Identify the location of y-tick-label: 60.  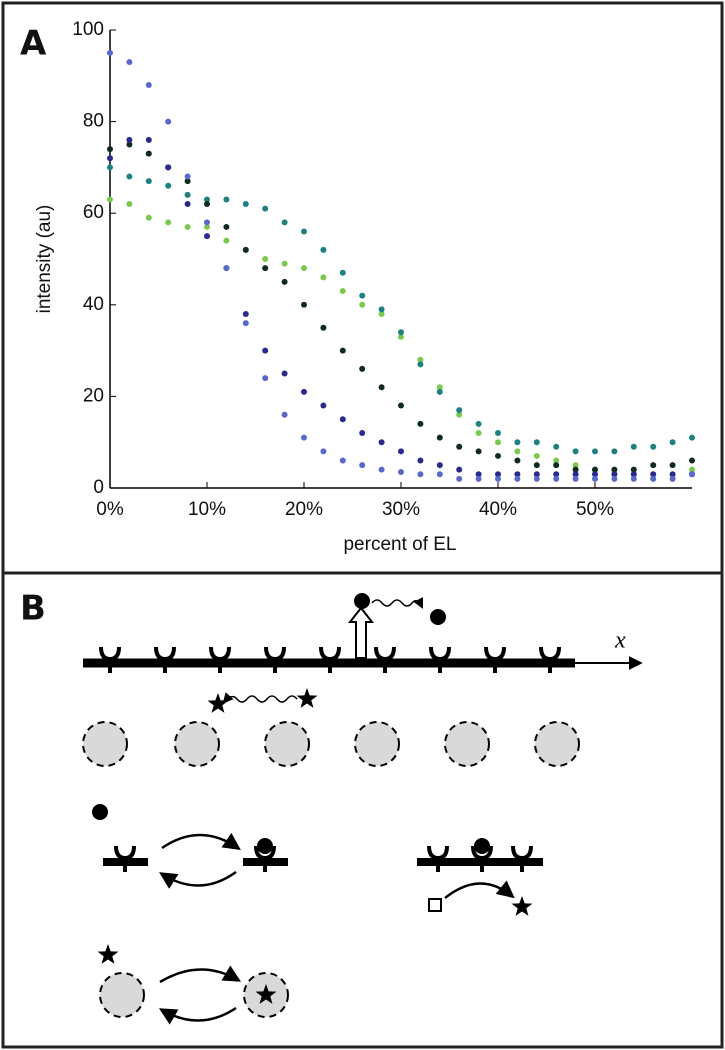
(93, 212).